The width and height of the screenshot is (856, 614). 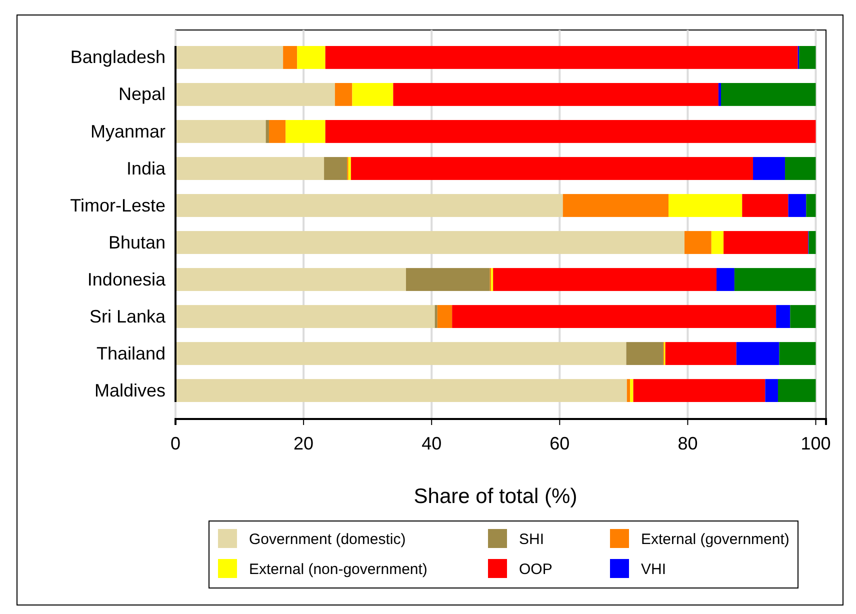 I want to click on legend-label: Government (domestic), so click(x=327, y=539).